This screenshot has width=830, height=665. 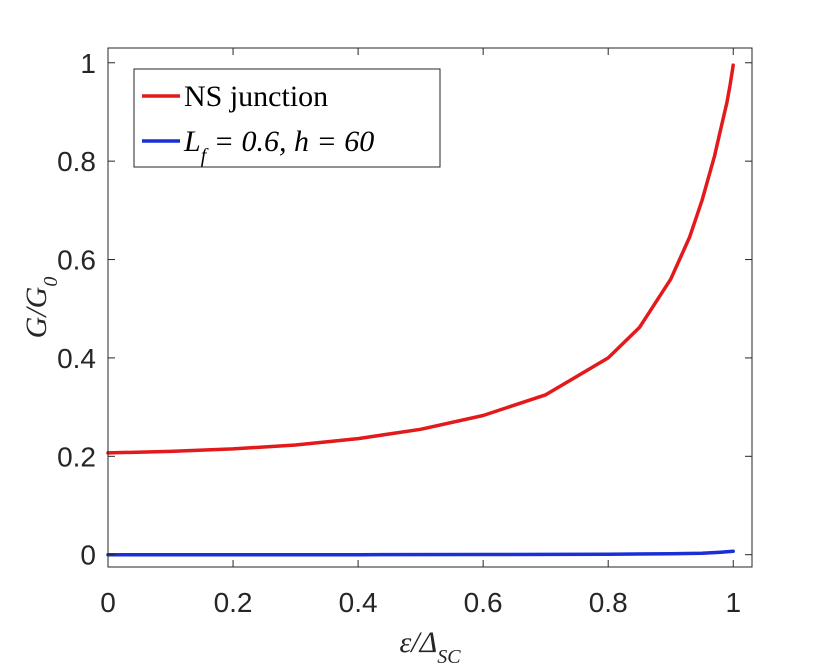 I want to click on legend-box, so click(x=287, y=118).